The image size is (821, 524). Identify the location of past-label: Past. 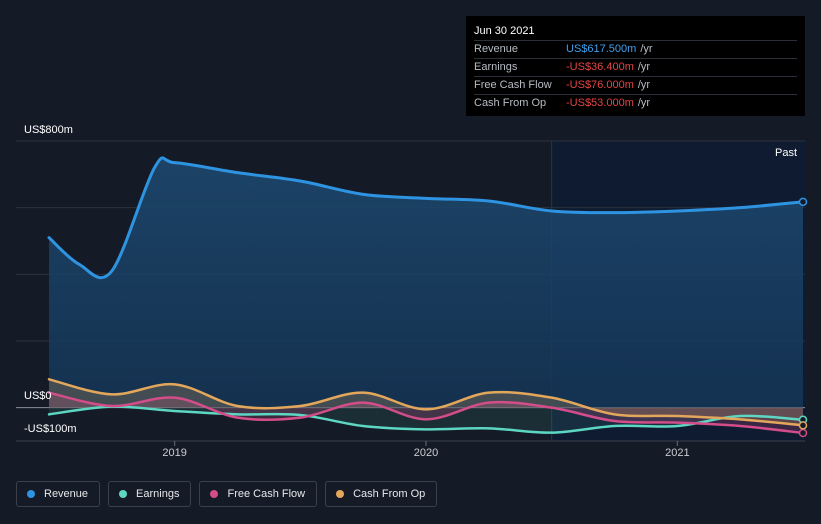
(785, 153).